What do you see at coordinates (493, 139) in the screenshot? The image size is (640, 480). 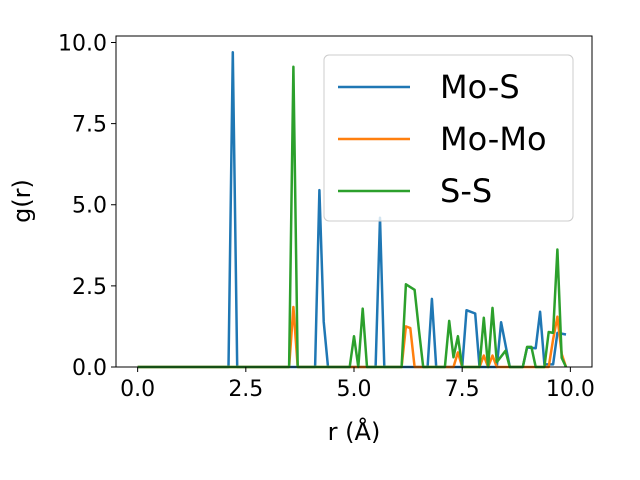 I see `legend-label: Mo-Mo` at bounding box center [493, 139].